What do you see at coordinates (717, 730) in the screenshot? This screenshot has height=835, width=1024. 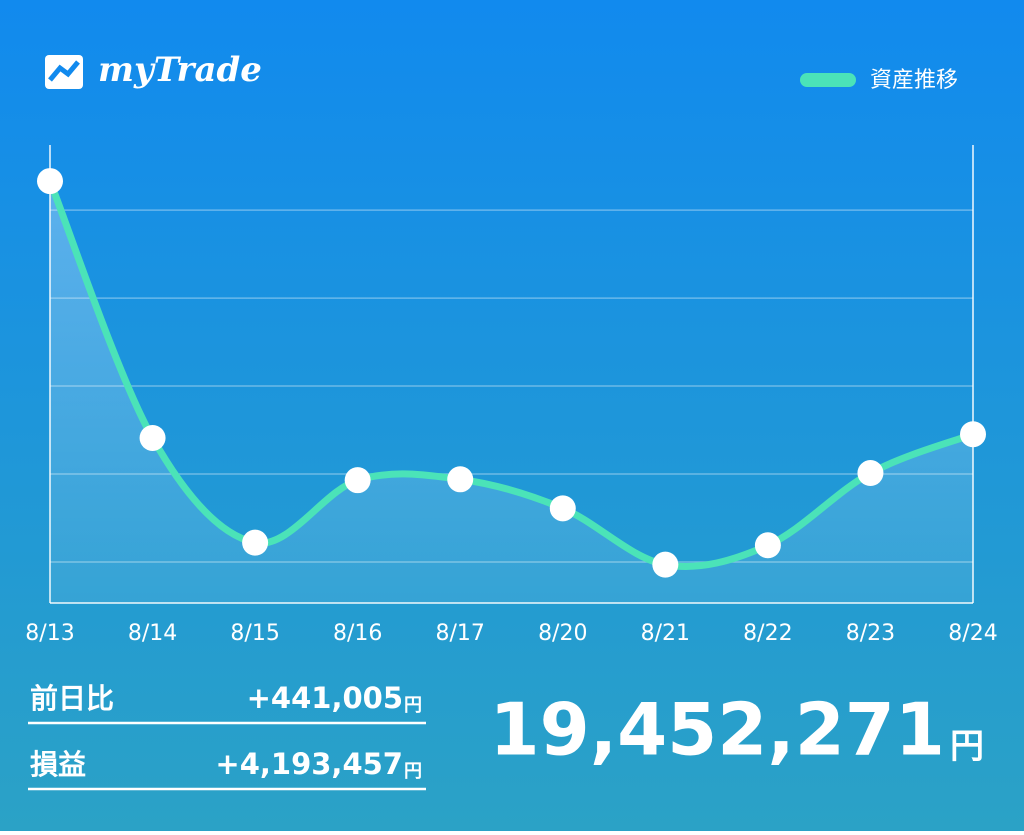 I see `total-value: 19,452,271` at bounding box center [717, 730].